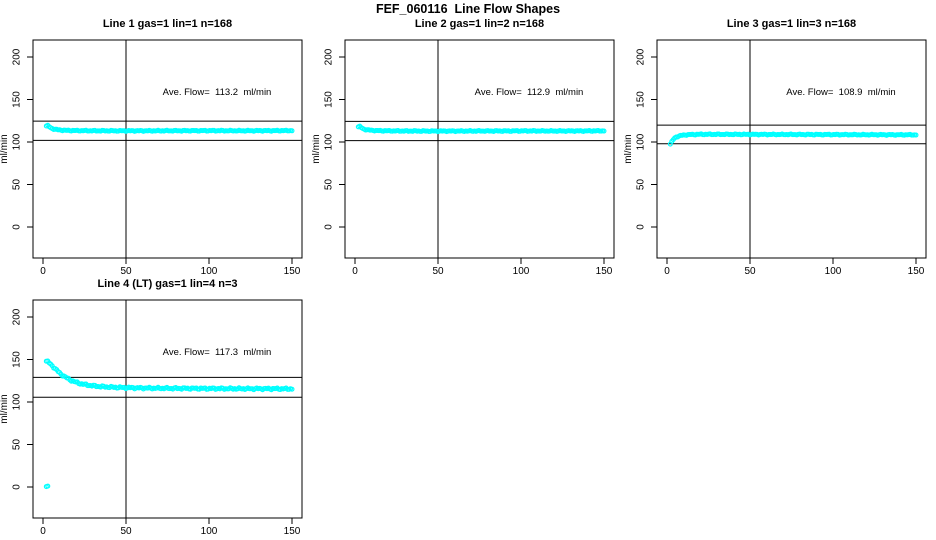 The image size is (936, 540). What do you see at coordinates (217, 352) in the screenshot?
I see `panel-4-ave-flow-annotation: Ave. Flow= 117.3 ml/min` at bounding box center [217, 352].